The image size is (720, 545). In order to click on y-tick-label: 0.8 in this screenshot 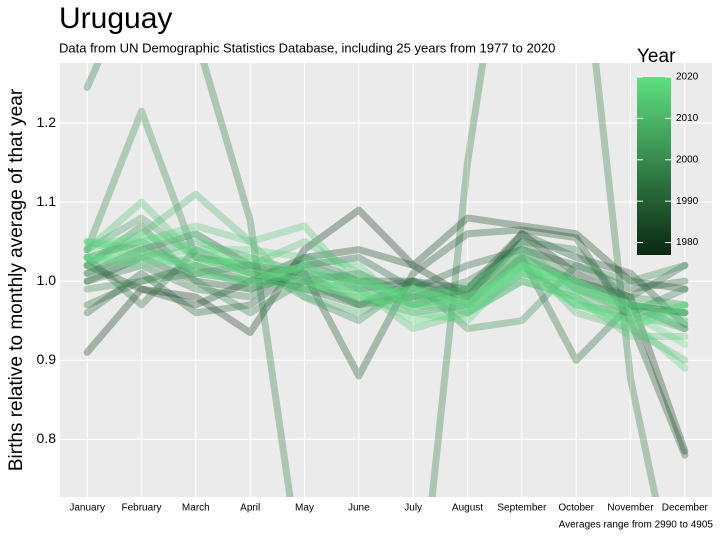, I will do `click(47, 438)`.